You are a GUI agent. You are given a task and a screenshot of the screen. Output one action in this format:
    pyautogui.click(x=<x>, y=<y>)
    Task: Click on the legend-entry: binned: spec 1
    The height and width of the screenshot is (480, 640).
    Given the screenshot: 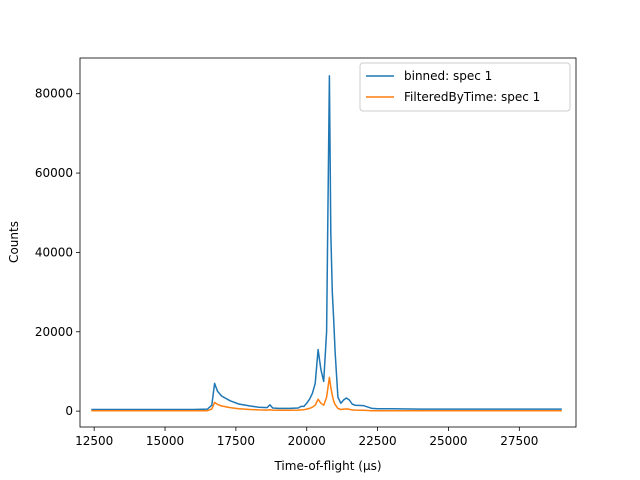 What is the action you would take?
    pyautogui.click(x=448, y=76)
    